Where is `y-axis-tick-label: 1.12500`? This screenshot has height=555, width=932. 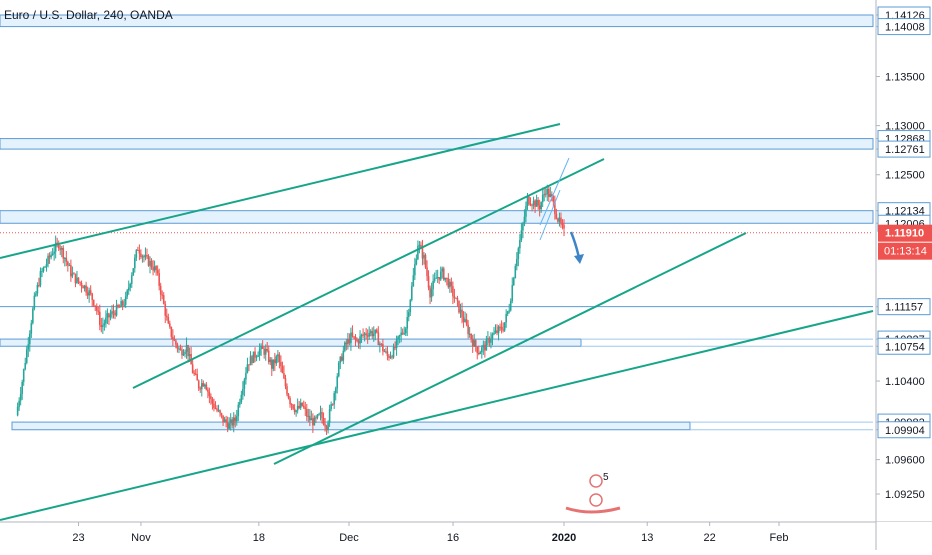
y-axis-tick-label: 1.12500 is located at coordinates (905, 176).